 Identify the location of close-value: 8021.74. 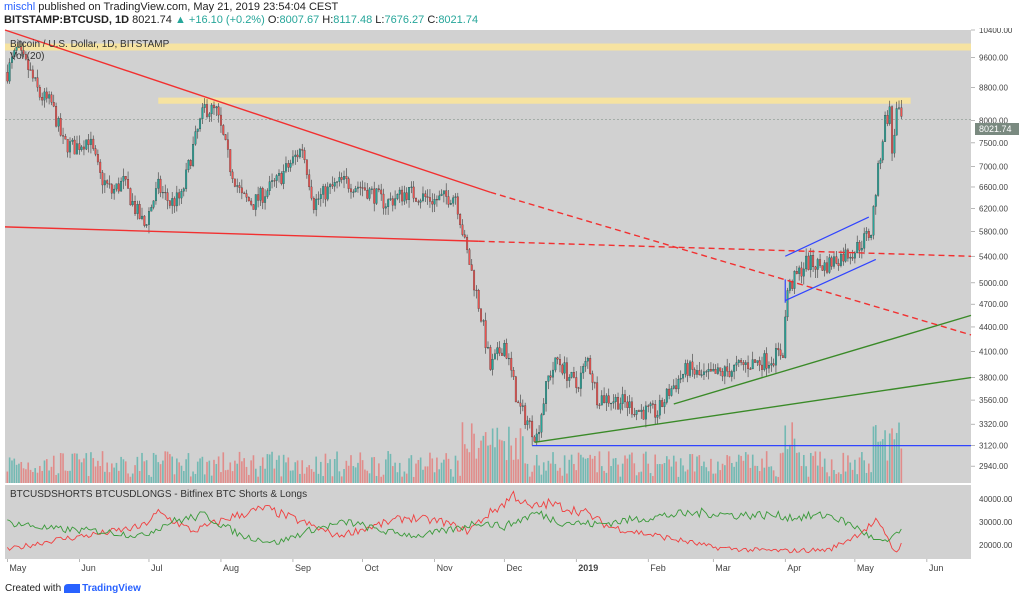
(458, 20).